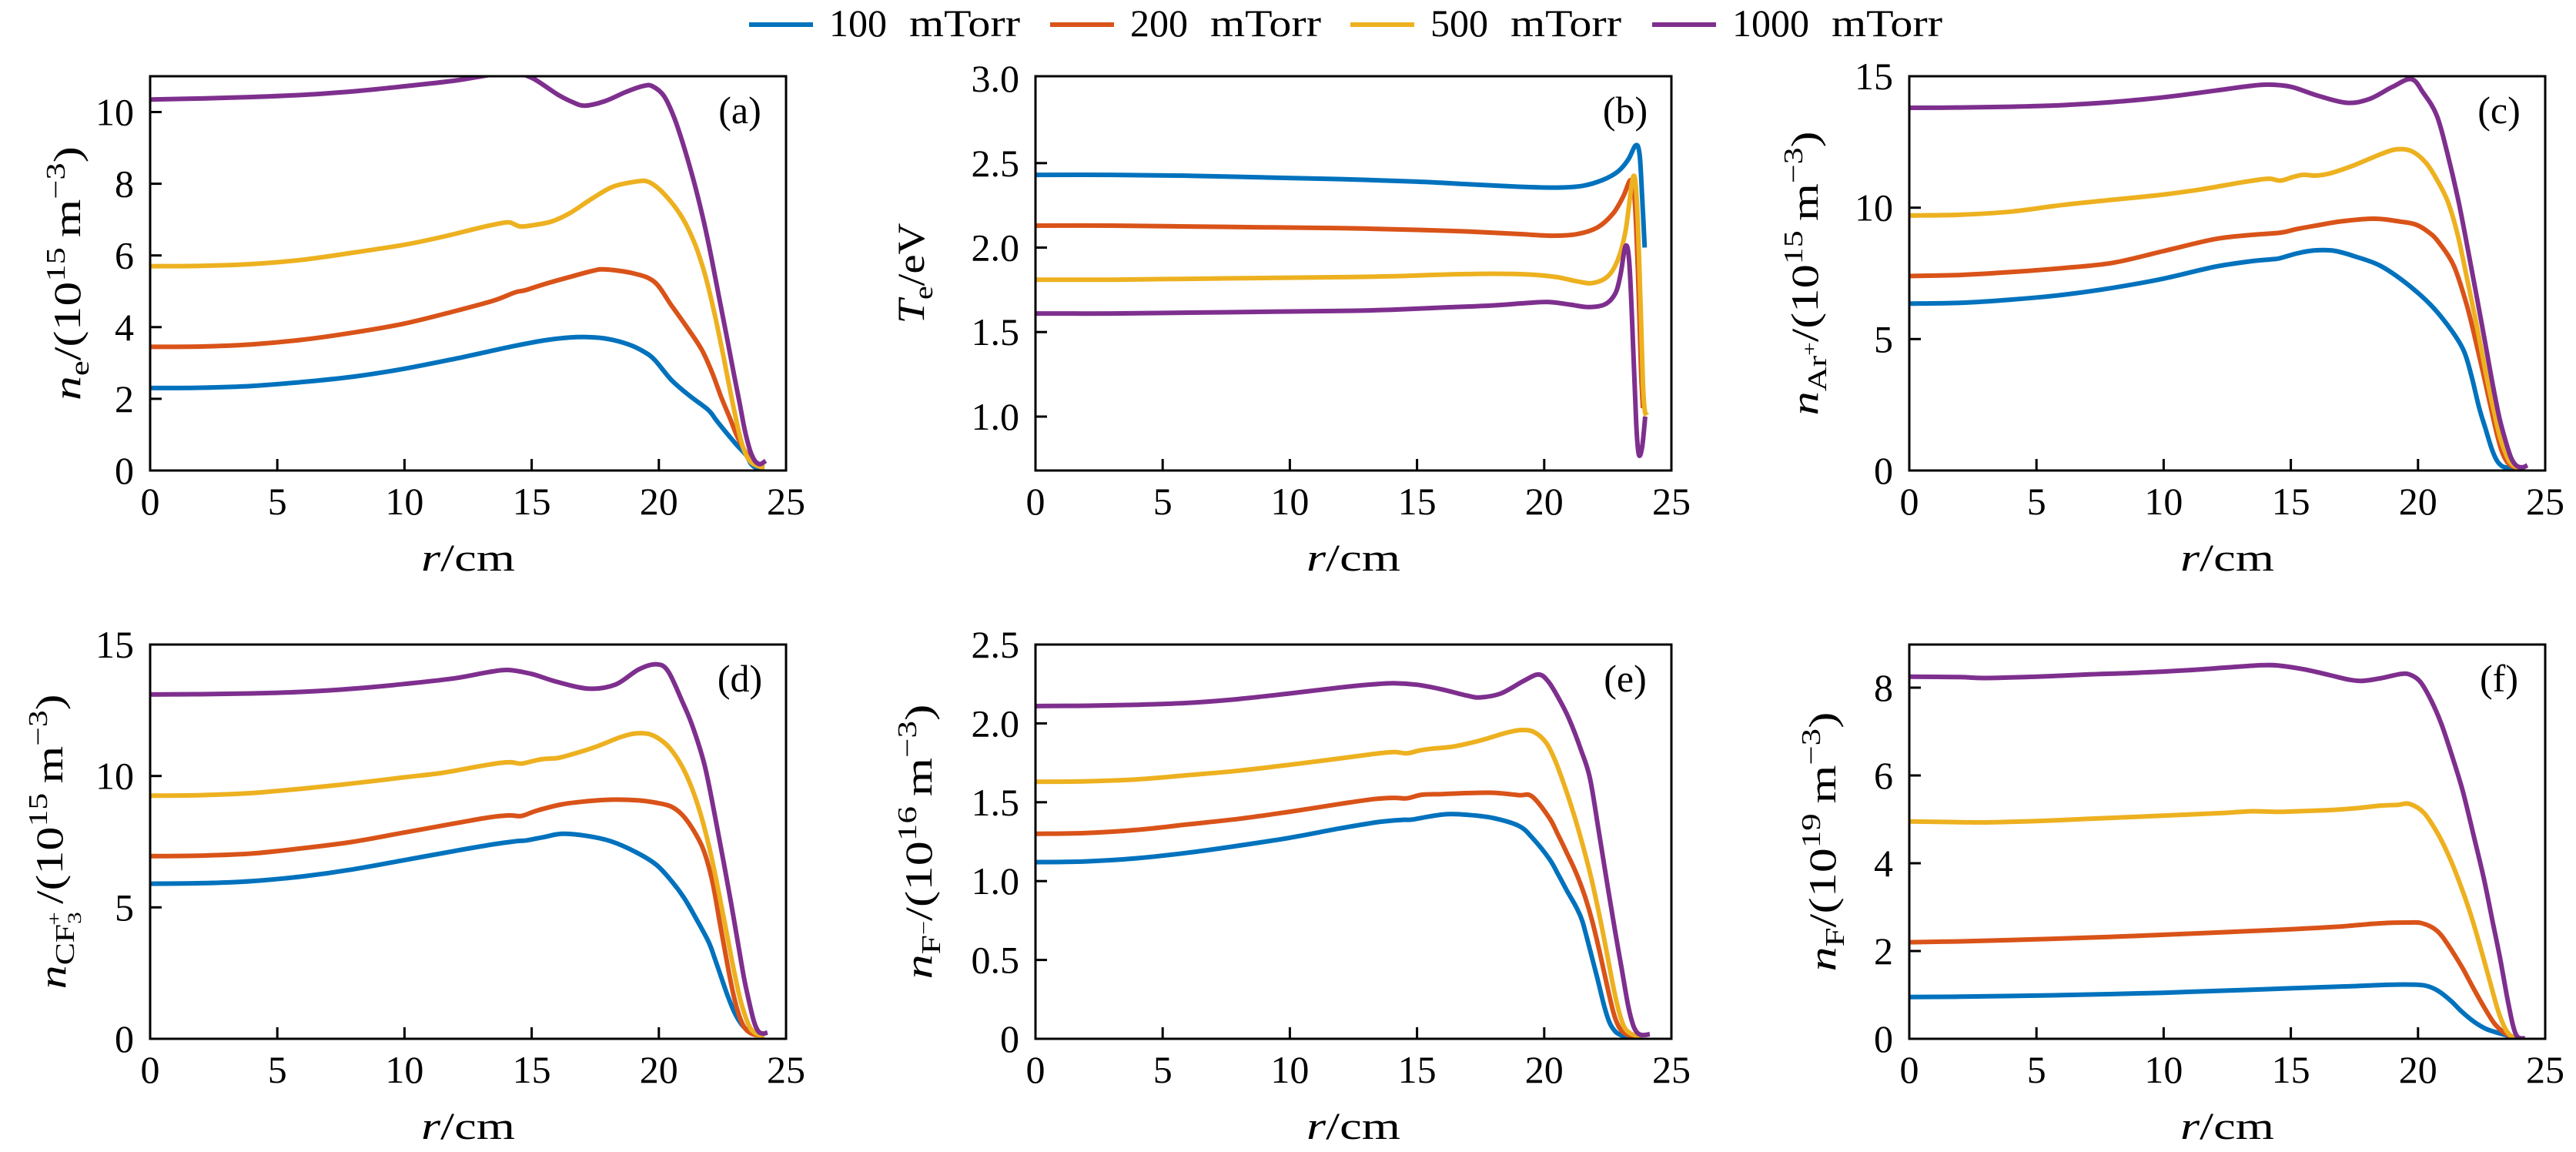 This screenshot has width=2576, height=1152. Describe the element at coordinates (2499, 678) in the screenshot. I see `svg-text: (f)` at that location.